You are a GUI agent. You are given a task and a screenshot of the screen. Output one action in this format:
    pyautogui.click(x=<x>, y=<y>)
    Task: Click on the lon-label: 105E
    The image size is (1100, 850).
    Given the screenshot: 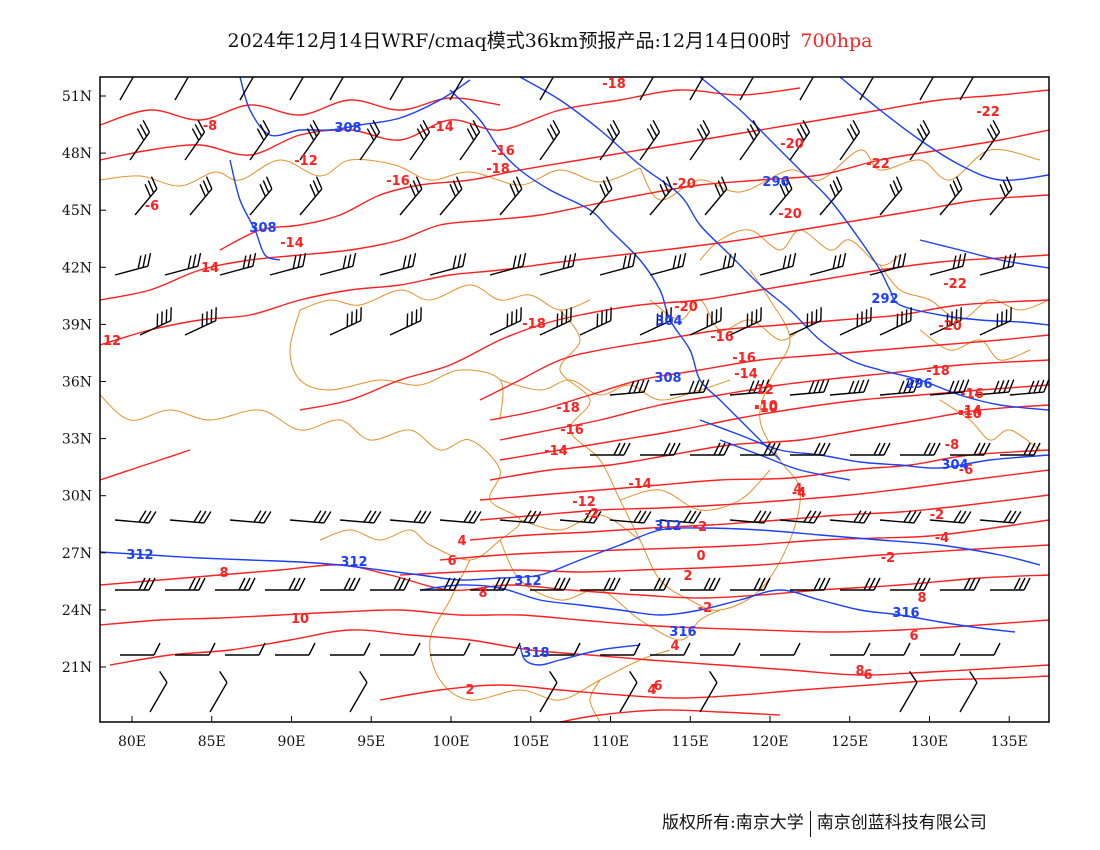 What is the action you would take?
    pyautogui.click(x=530, y=742)
    